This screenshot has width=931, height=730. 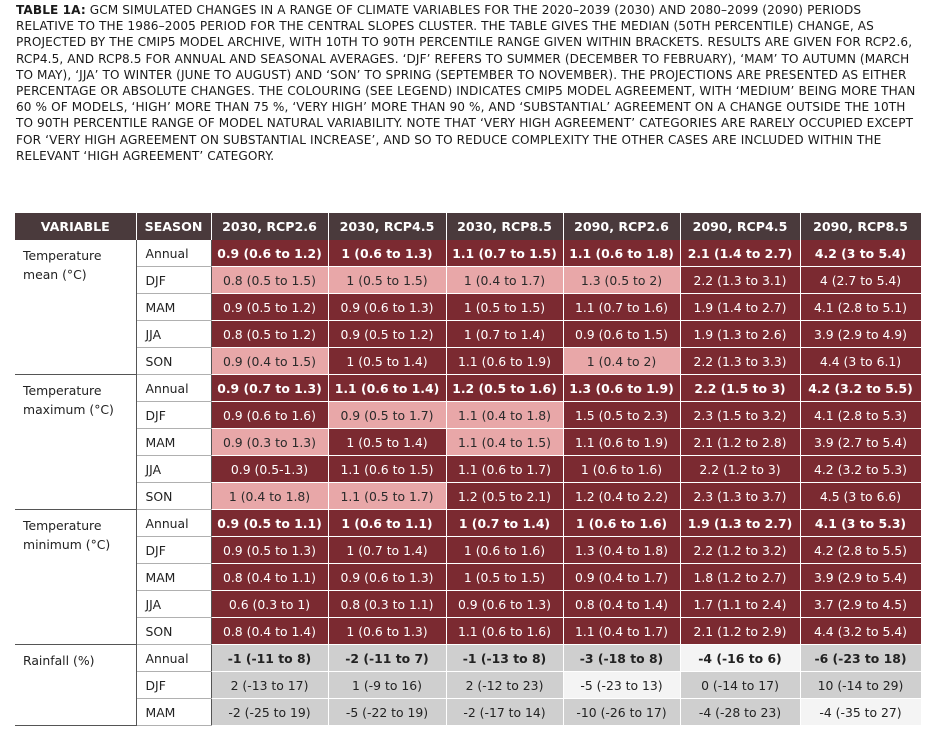 I want to click on header-season: SEASON, so click(x=174, y=226).